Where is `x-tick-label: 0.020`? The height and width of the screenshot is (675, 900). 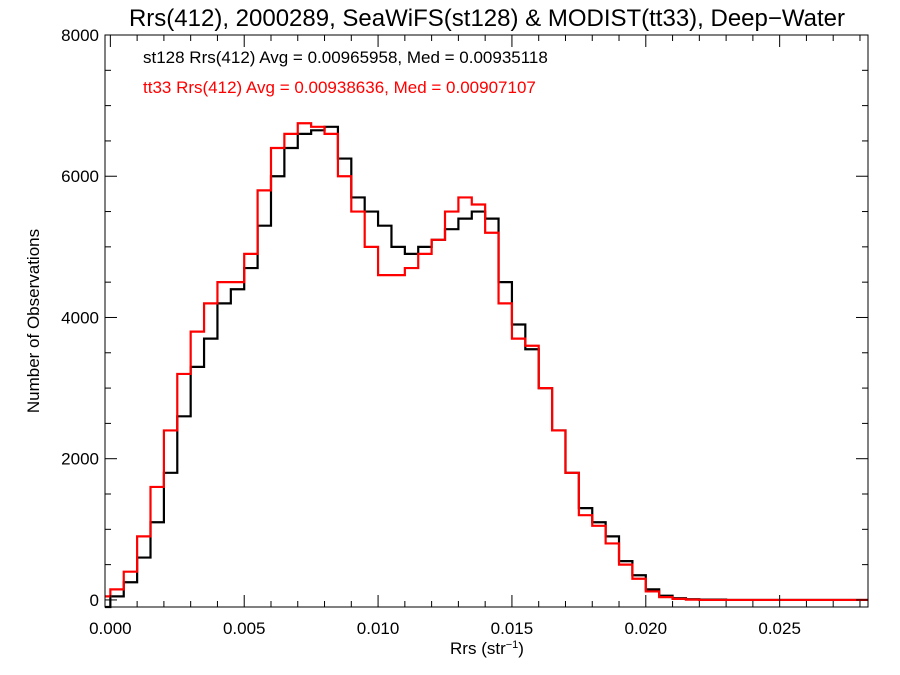 x-tick-label: 0.020 is located at coordinates (646, 628).